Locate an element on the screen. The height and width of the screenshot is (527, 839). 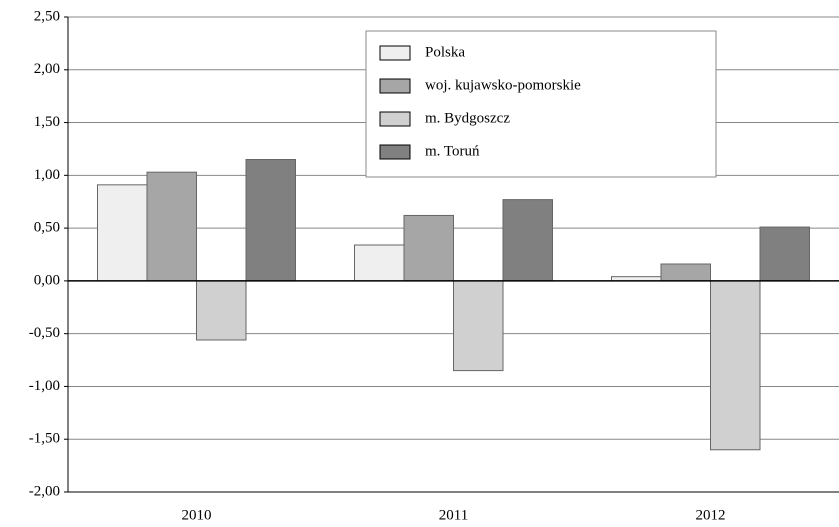
x-tick-label: 2010 is located at coordinates (197, 515).